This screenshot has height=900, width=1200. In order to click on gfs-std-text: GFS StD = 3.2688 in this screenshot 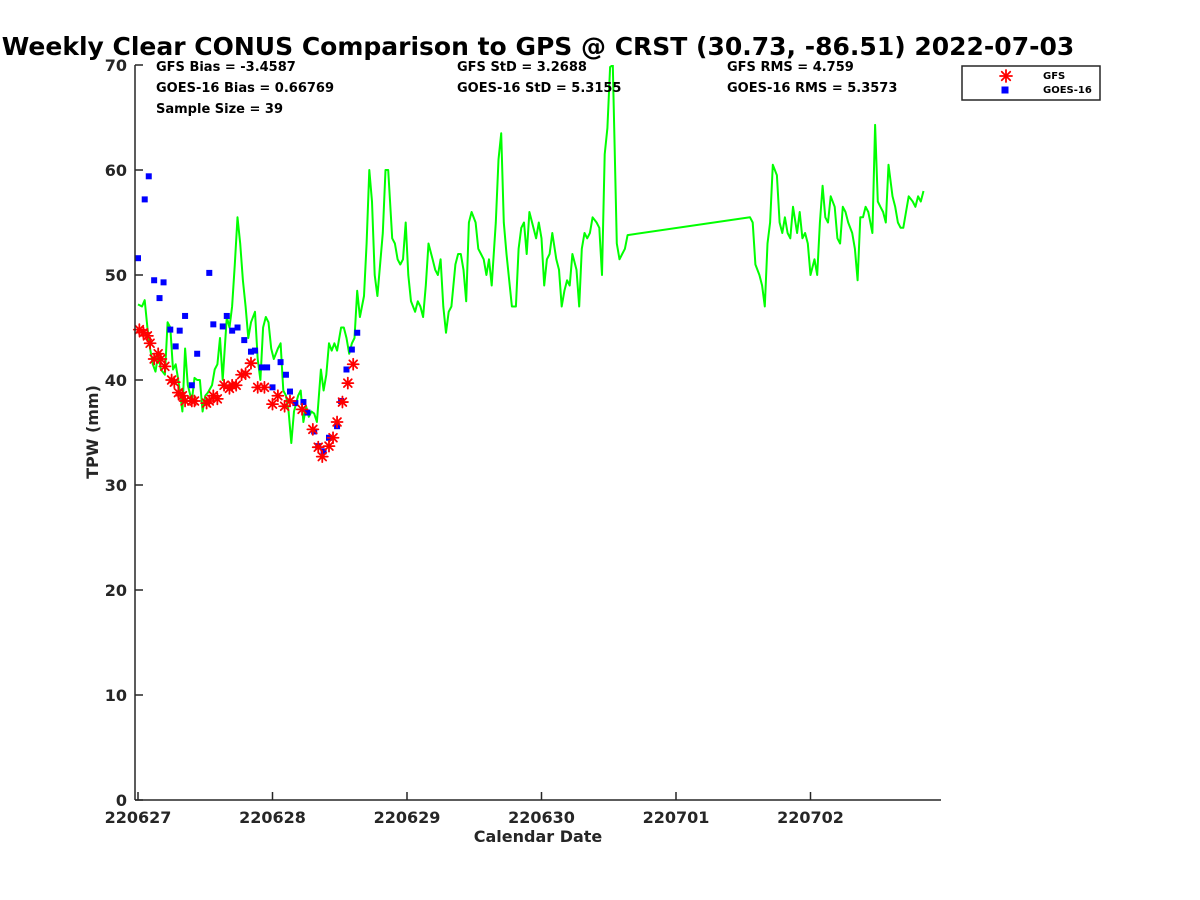, I will do `click(522, 67)`.